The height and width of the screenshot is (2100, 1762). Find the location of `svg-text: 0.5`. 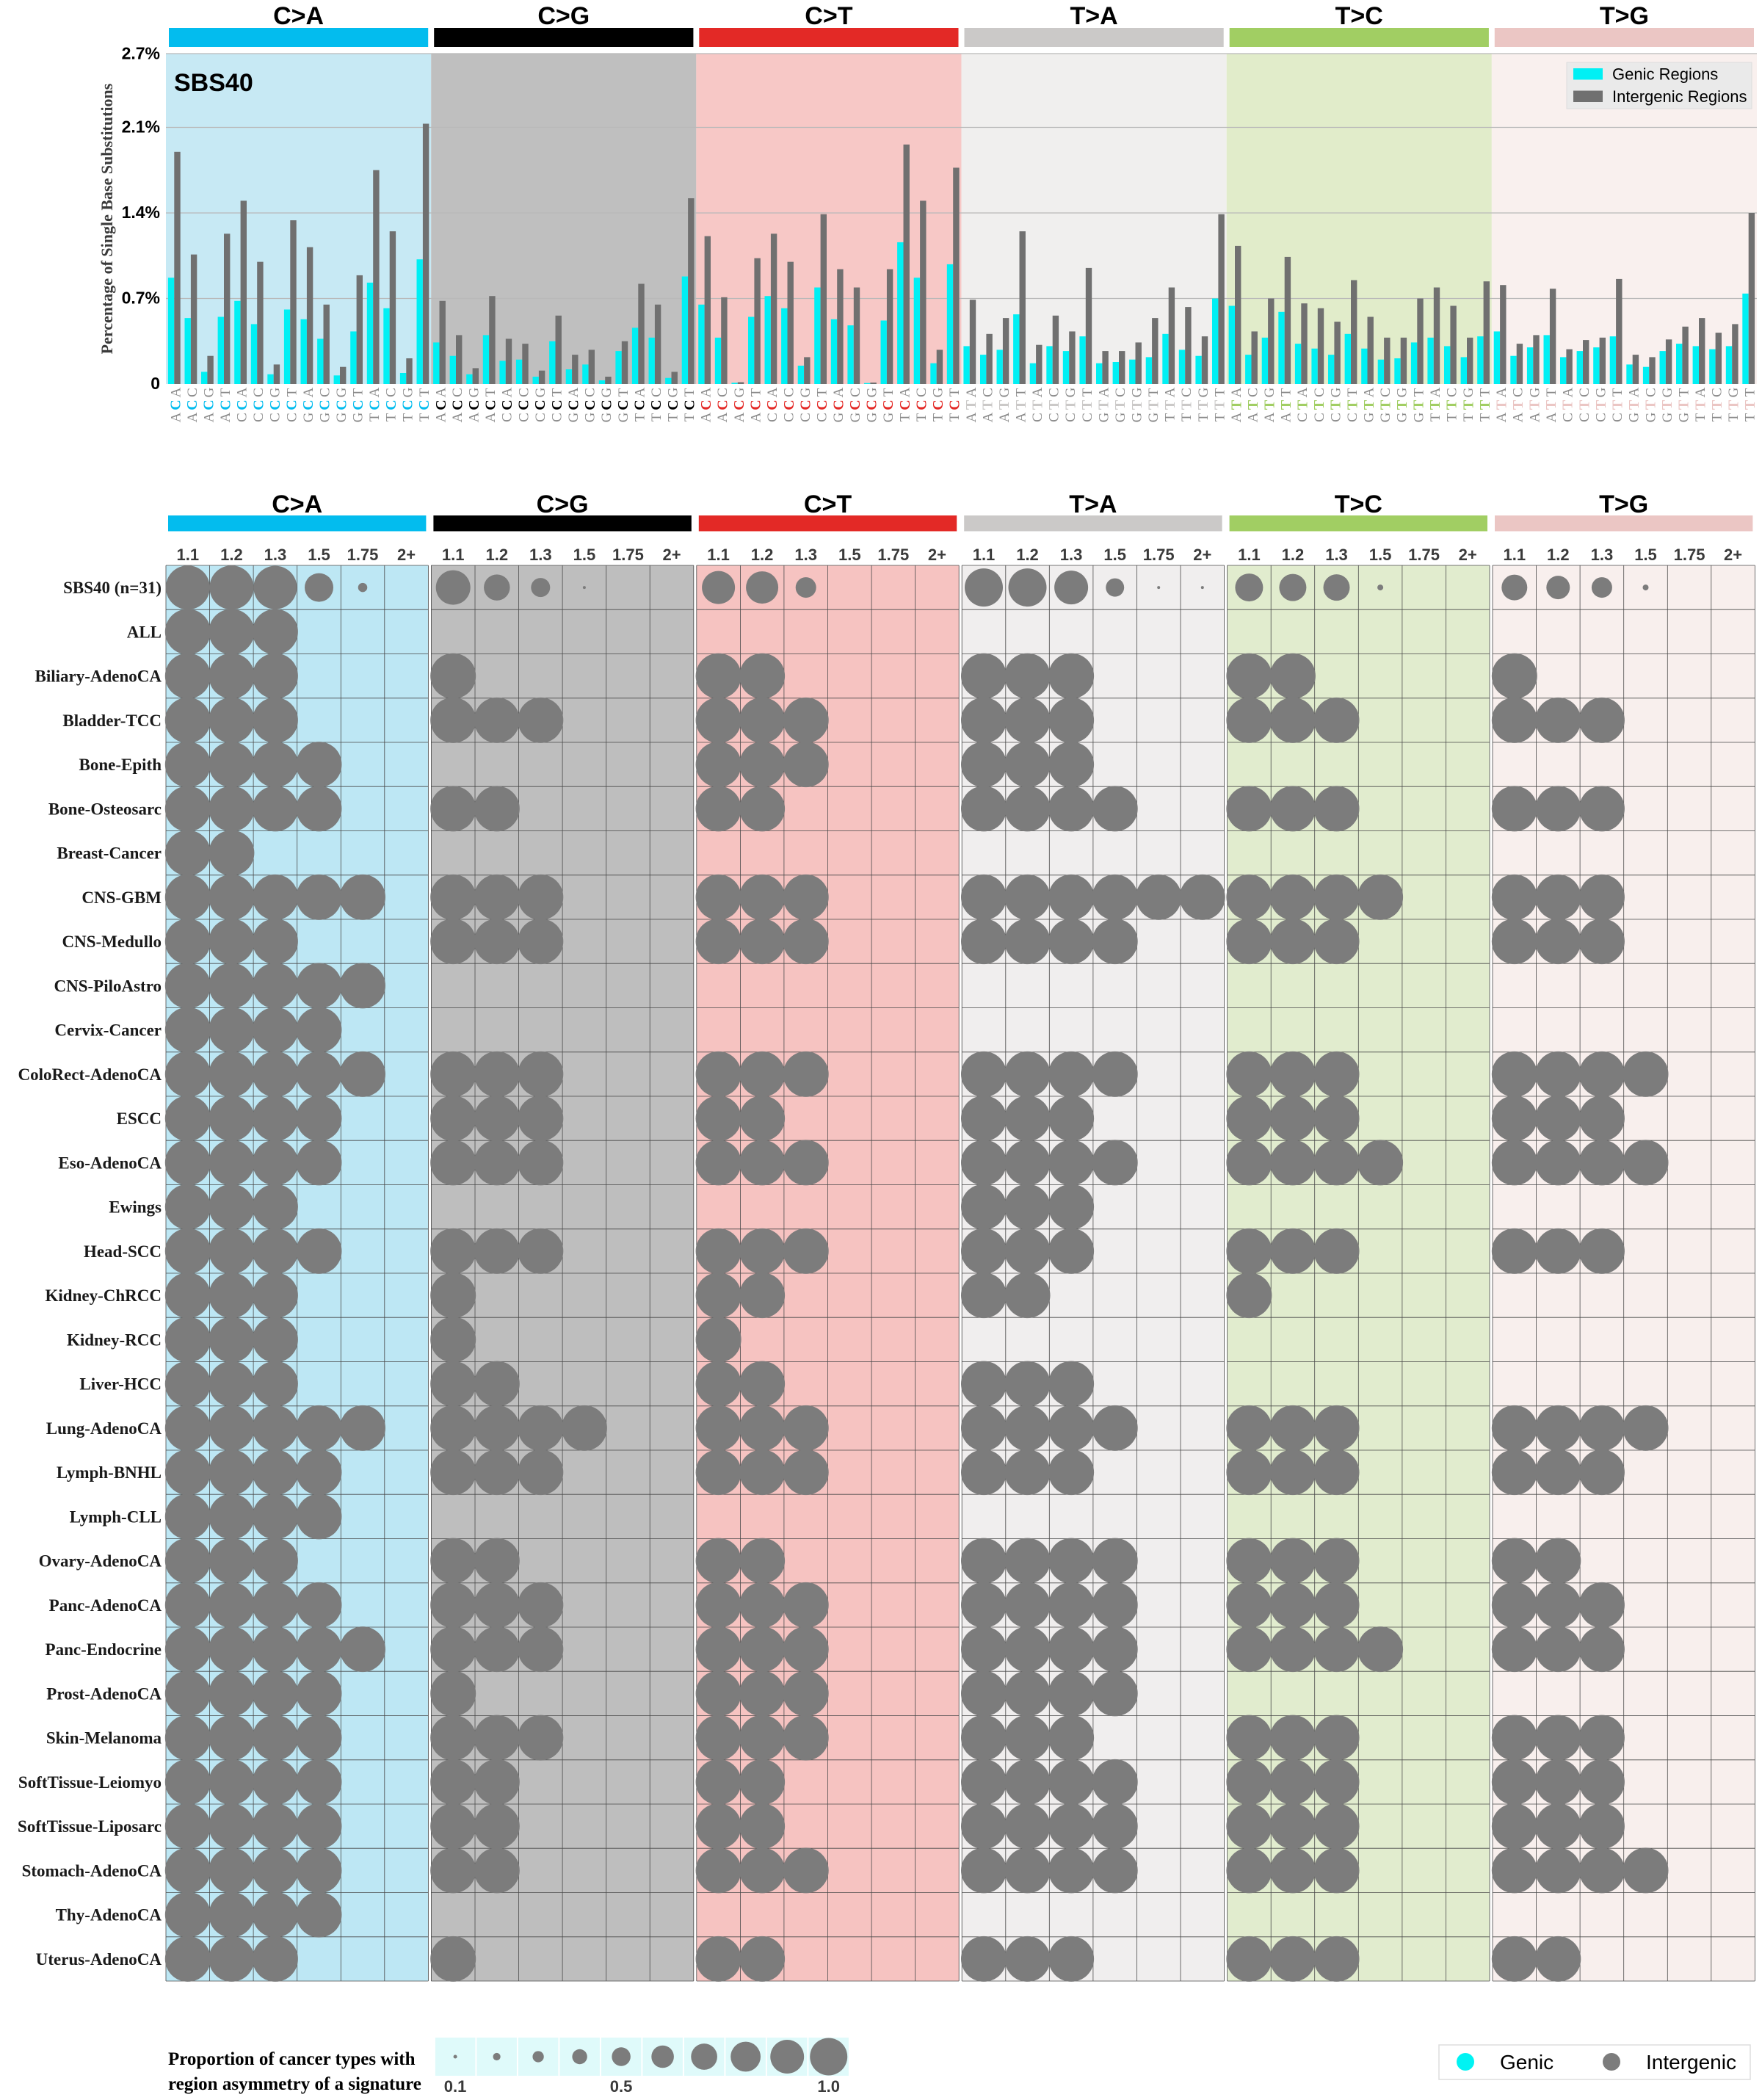

svg-text: 0.5 is located at coordinates (621, 2086).